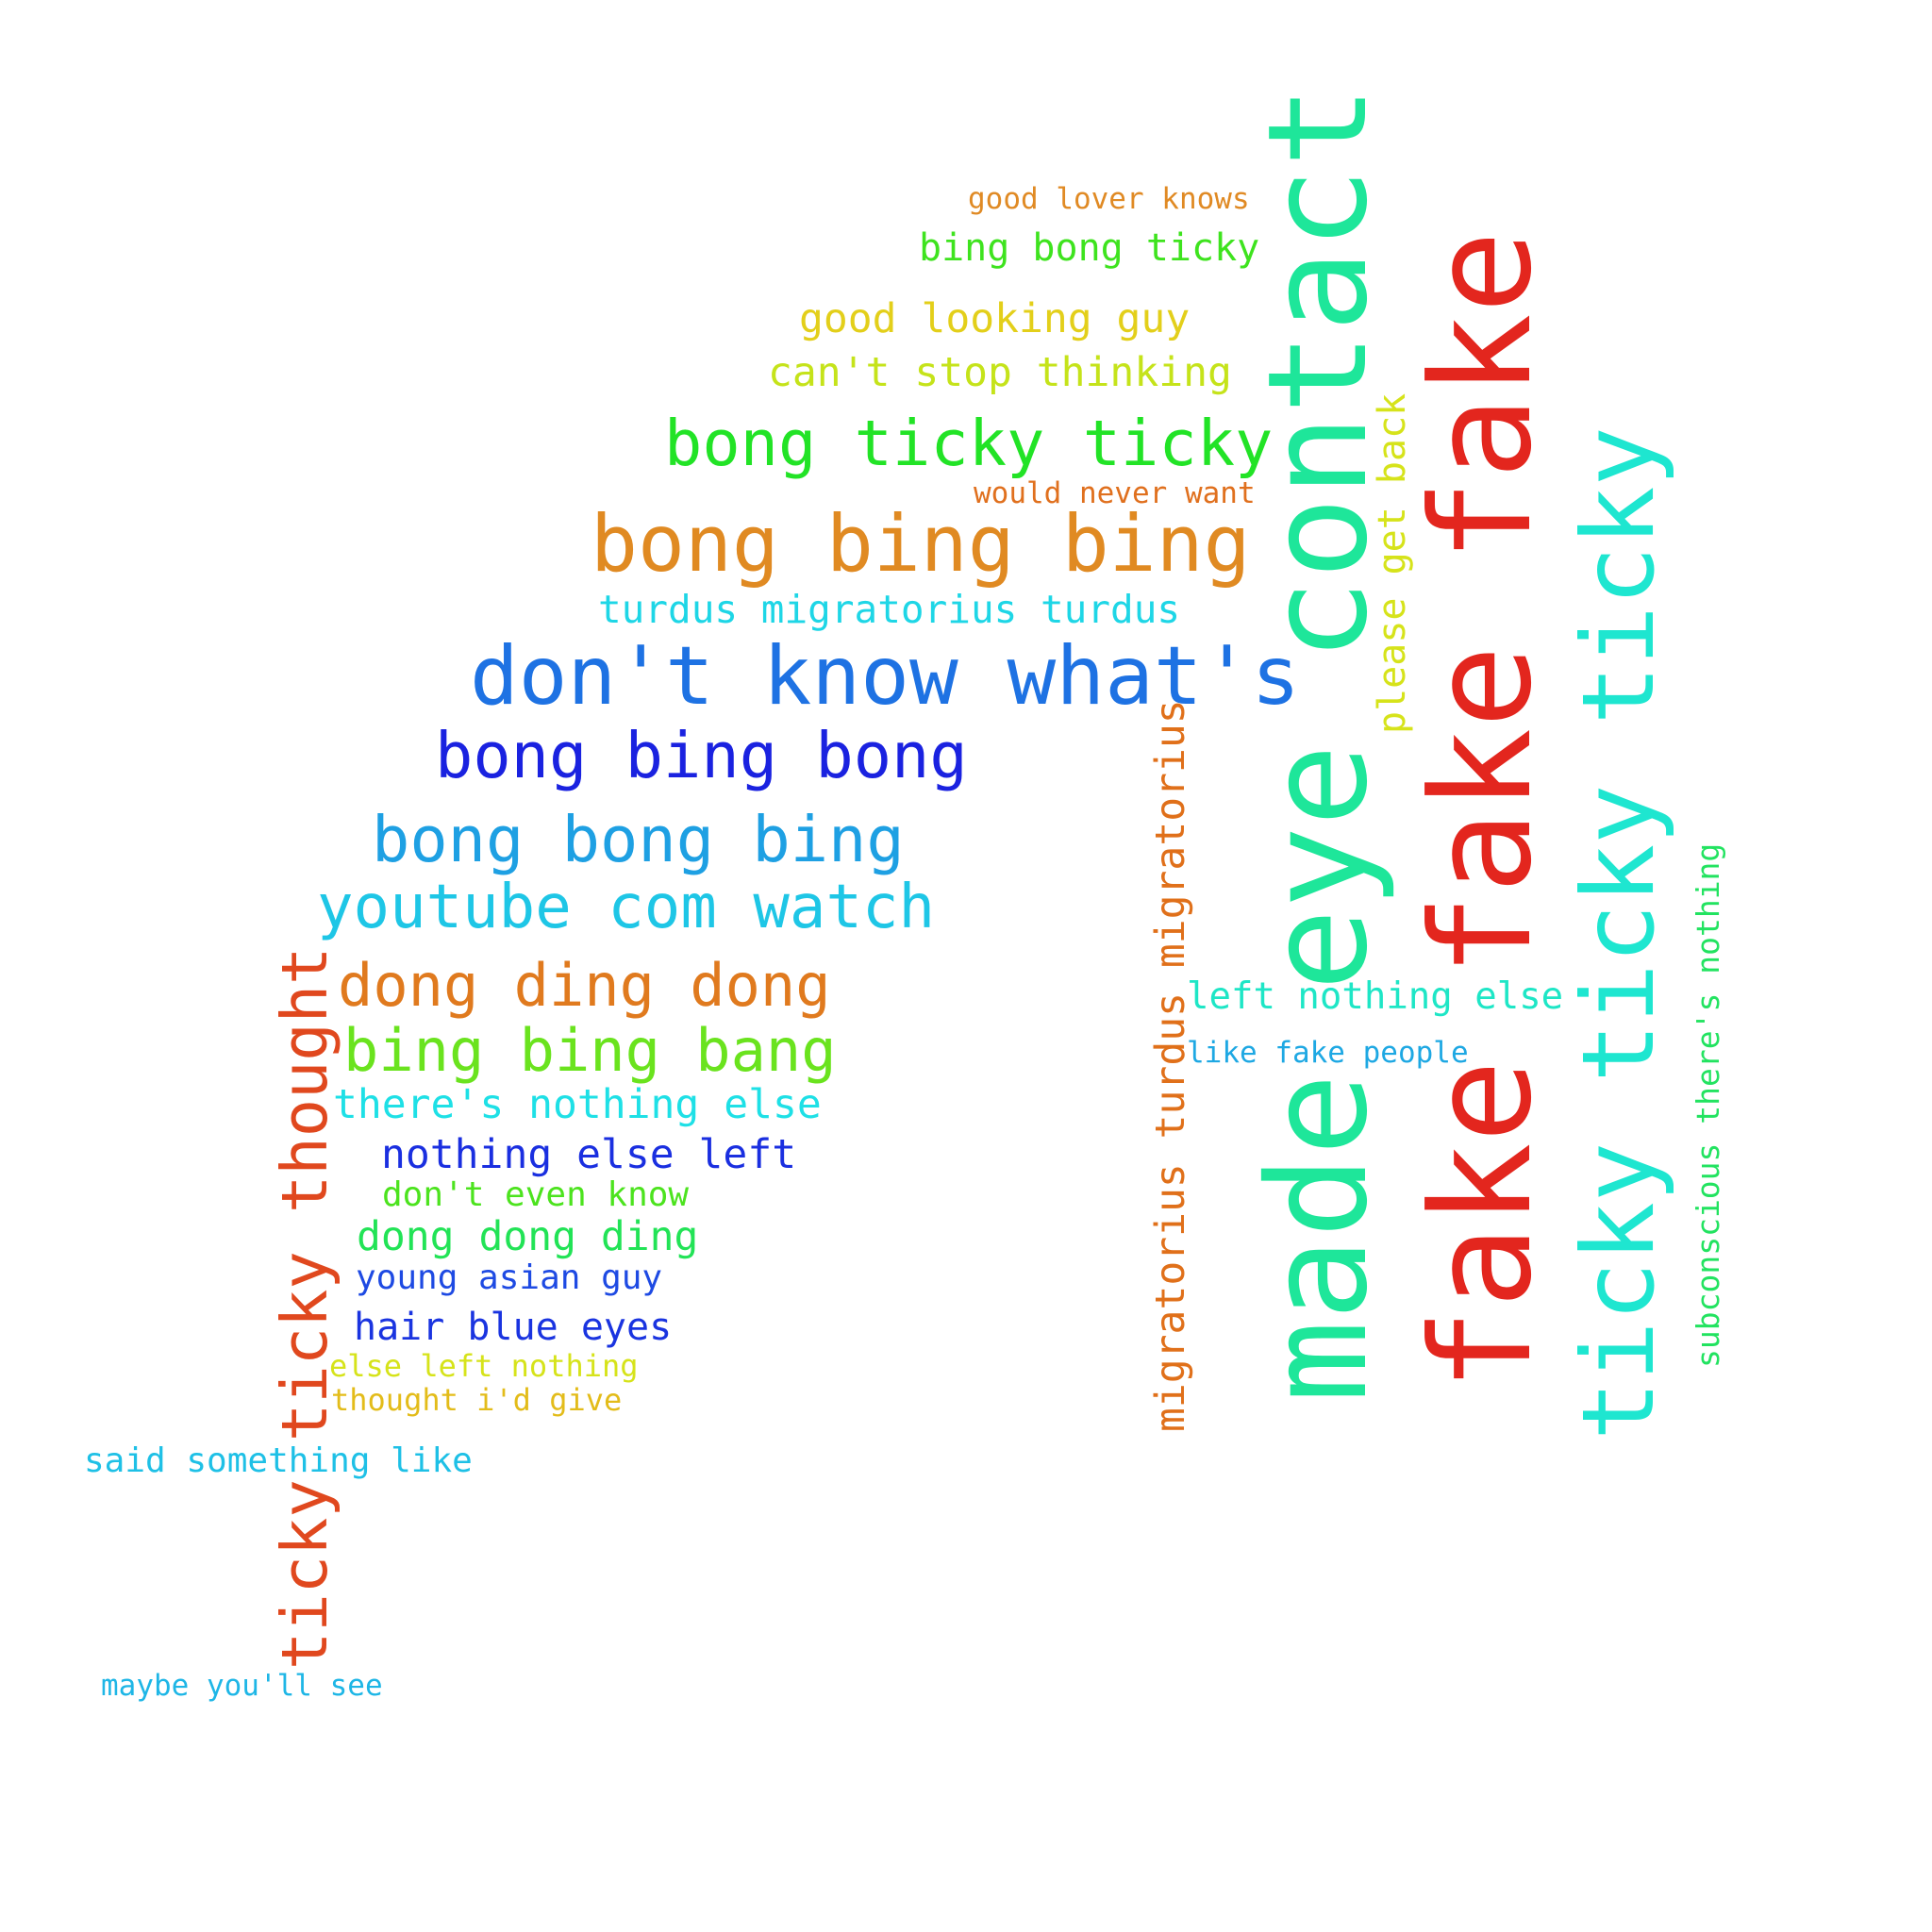 The width and height of the screenshot is (1932, 1932). What do you see at coordinates (1708, 1105) in the screenshot?
I see `word-subconscious-theres-nothing: subconscious there's nothing` at bounding box center [1708, 1105].